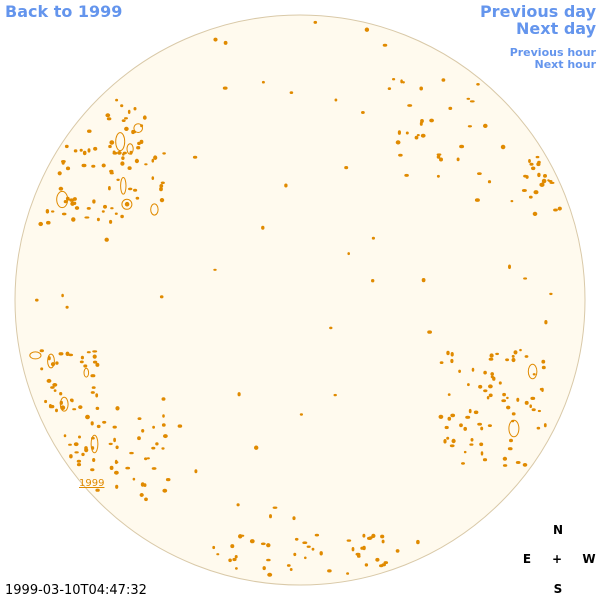  I want to click on year-marker: 1999, so click(91, 483).